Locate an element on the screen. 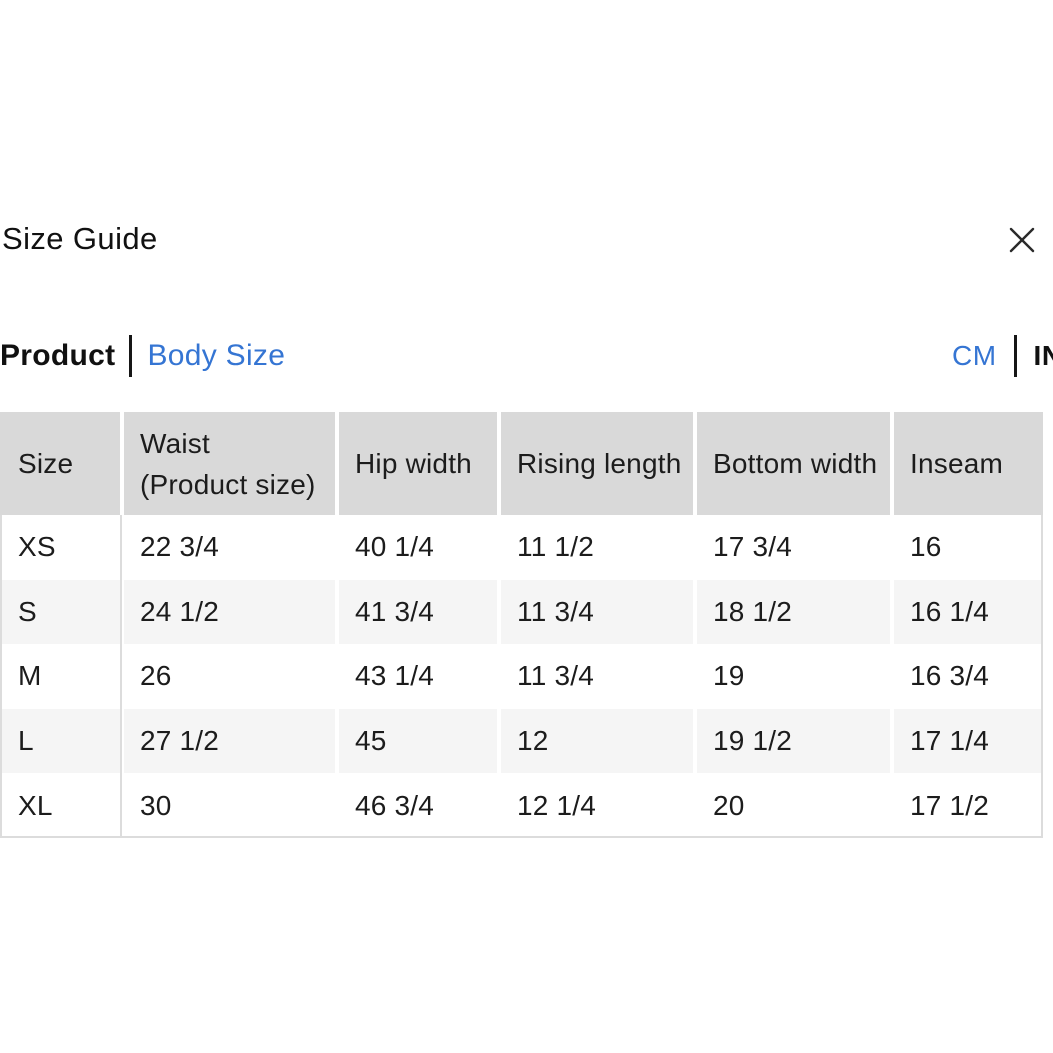 Image resolution: width=1053 pixels, height=1053 pixels. unit-switcher: CM IN is located at coordinates (1002, 356).